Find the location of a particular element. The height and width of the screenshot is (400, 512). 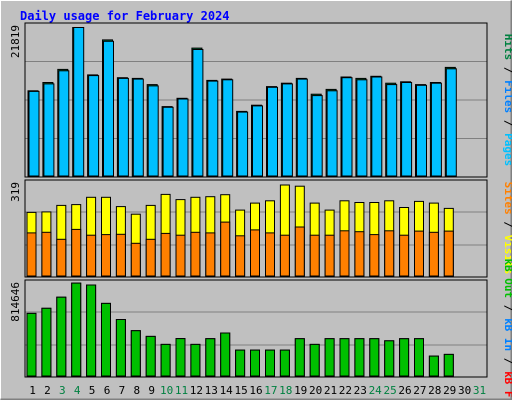

panel-legend: kB Out / kB In / kB F is located at coordinates (507, 327).